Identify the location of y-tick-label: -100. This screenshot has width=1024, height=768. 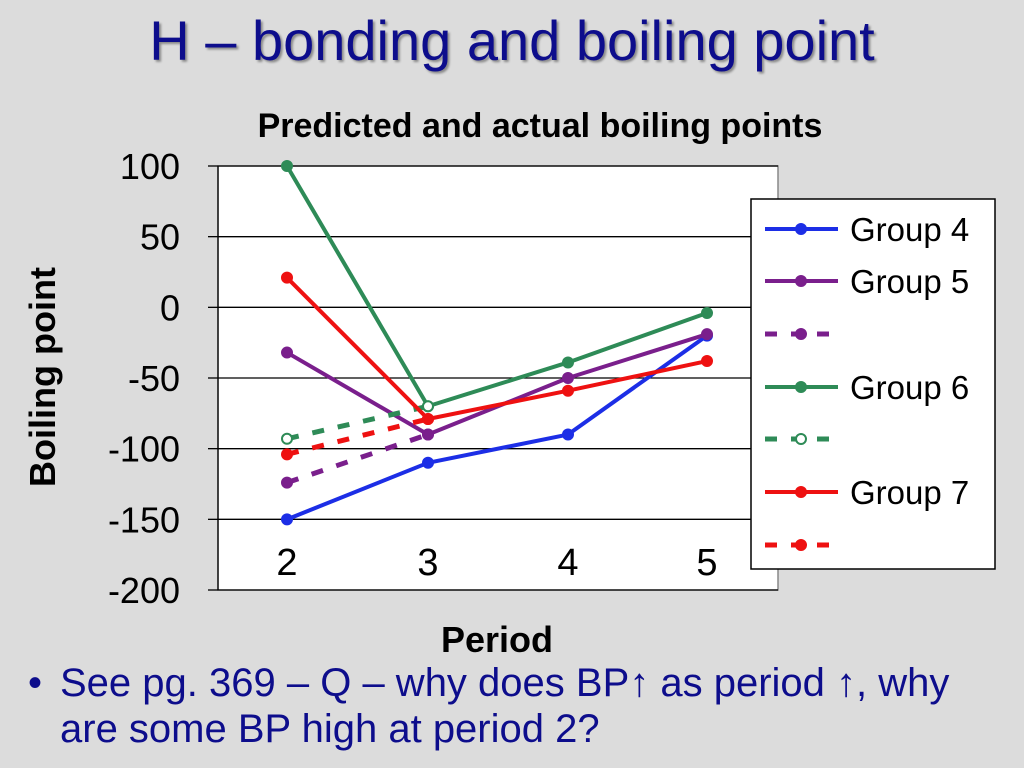
(144, 449).